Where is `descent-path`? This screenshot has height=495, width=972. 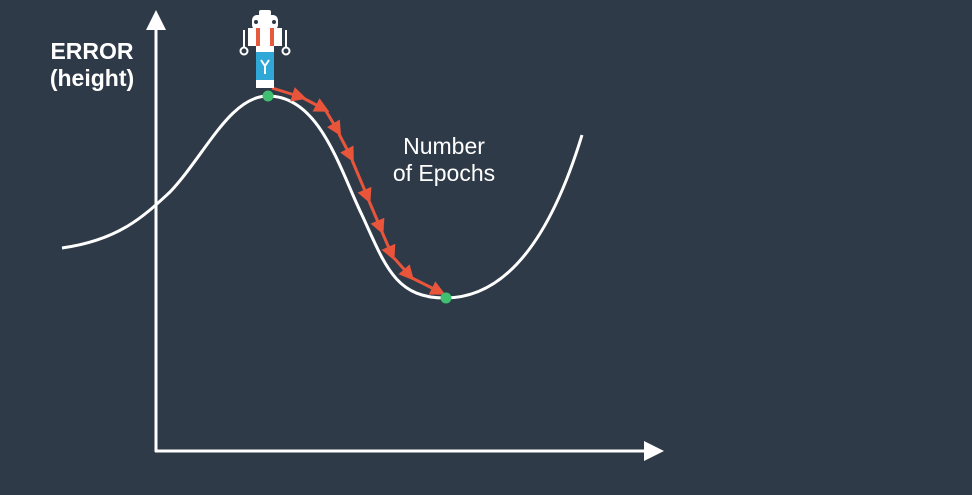
descent-path is located at coordinates (358, 190).